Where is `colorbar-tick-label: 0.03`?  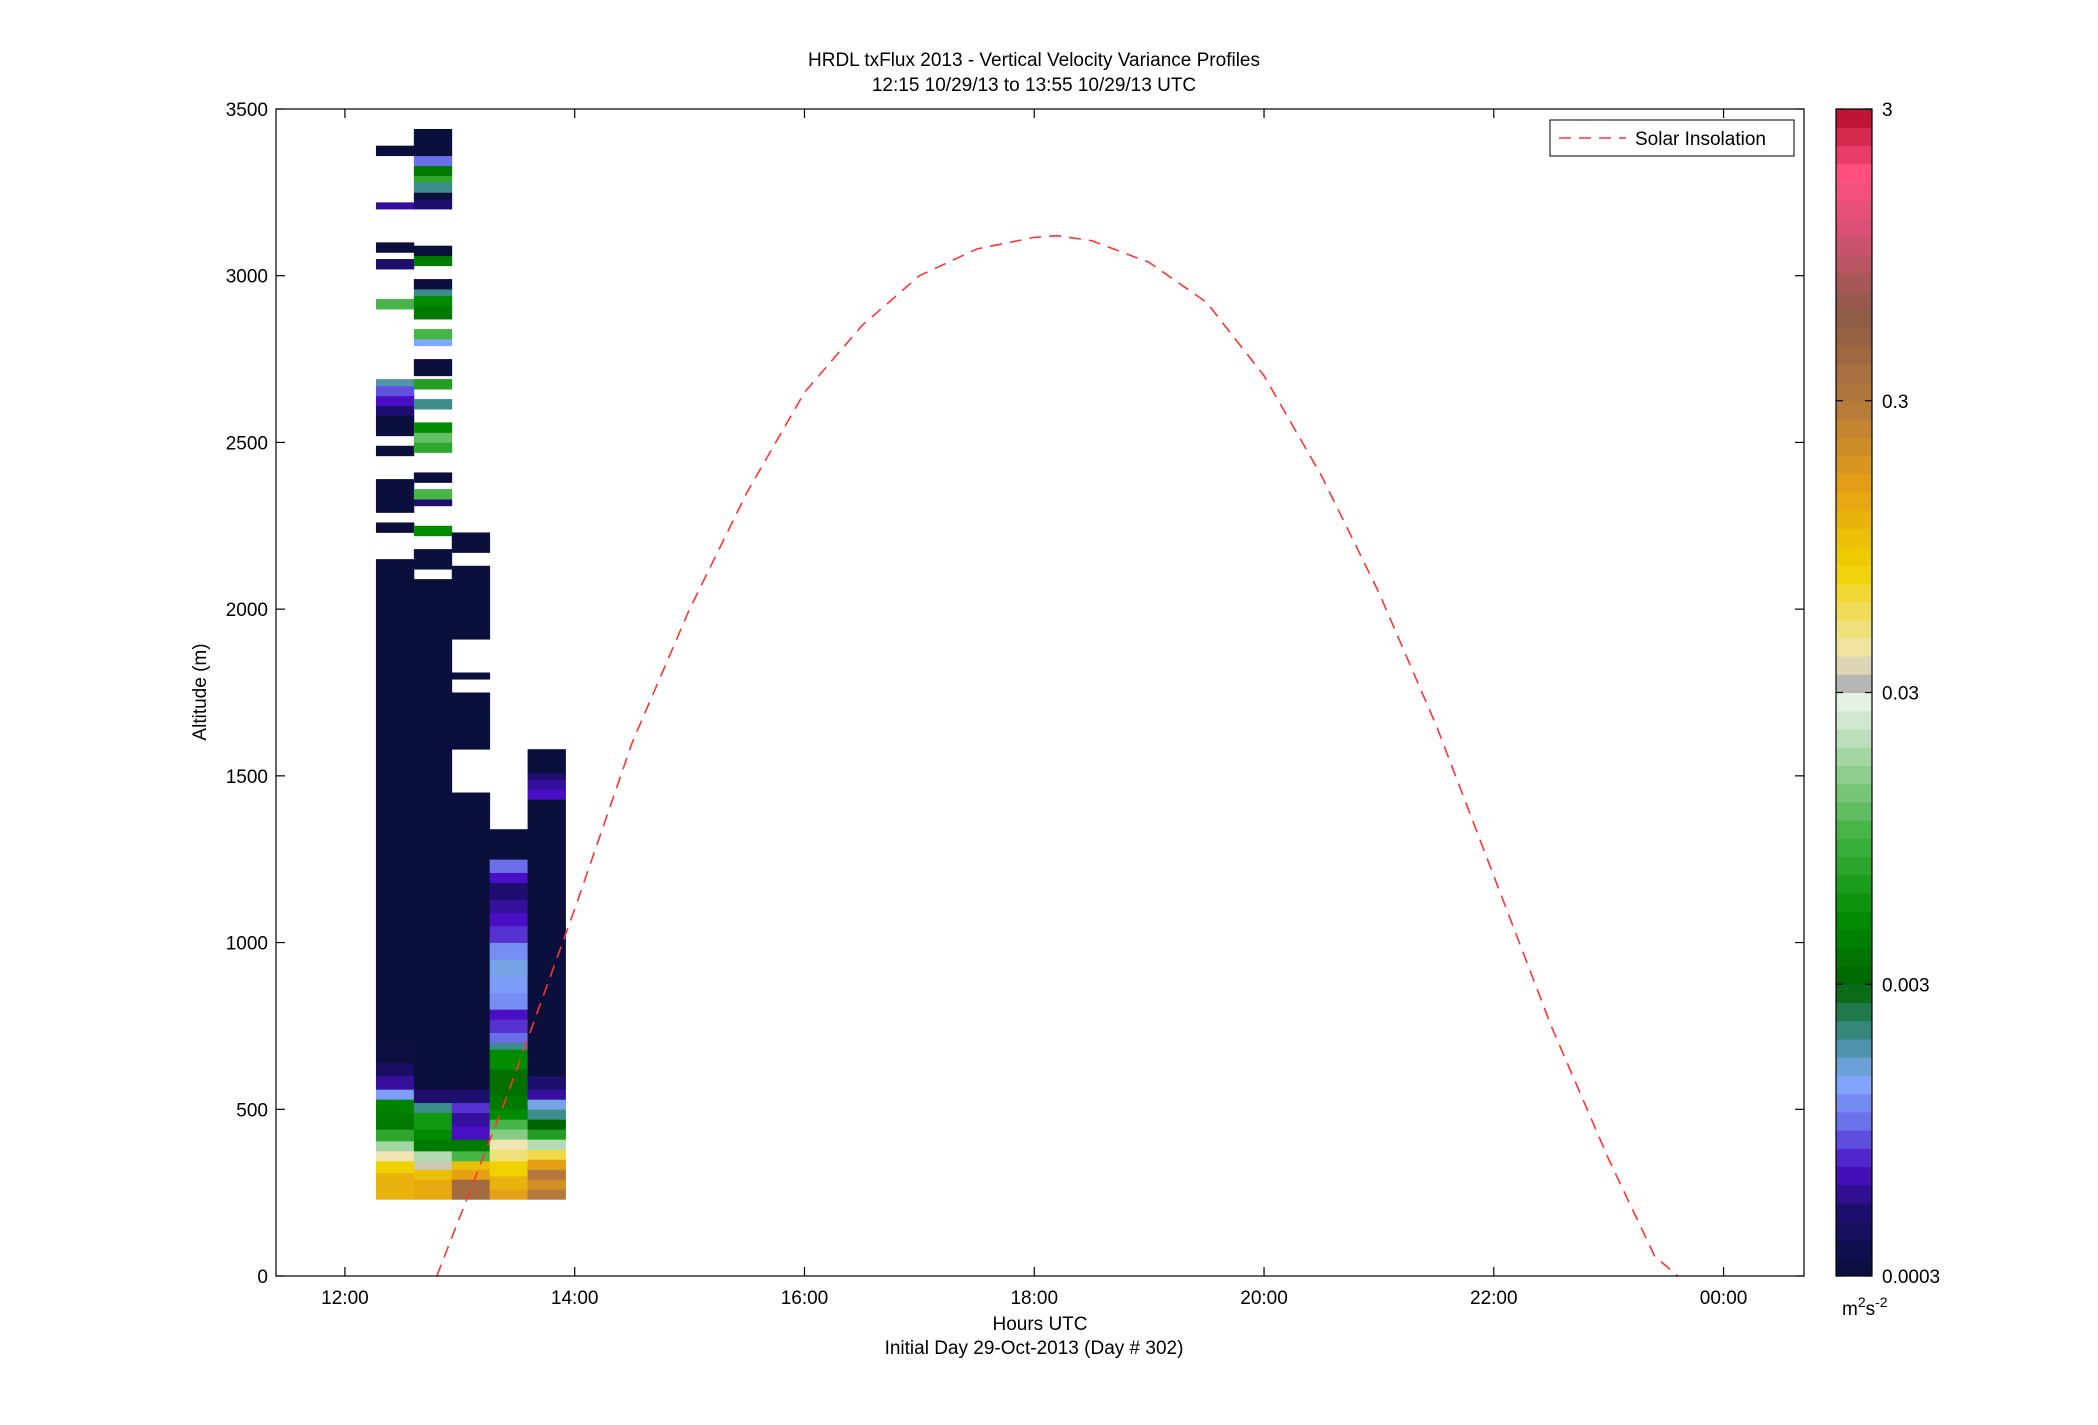
colorbar-tick-label: 0.03 is located at coordinates (1900, 694).